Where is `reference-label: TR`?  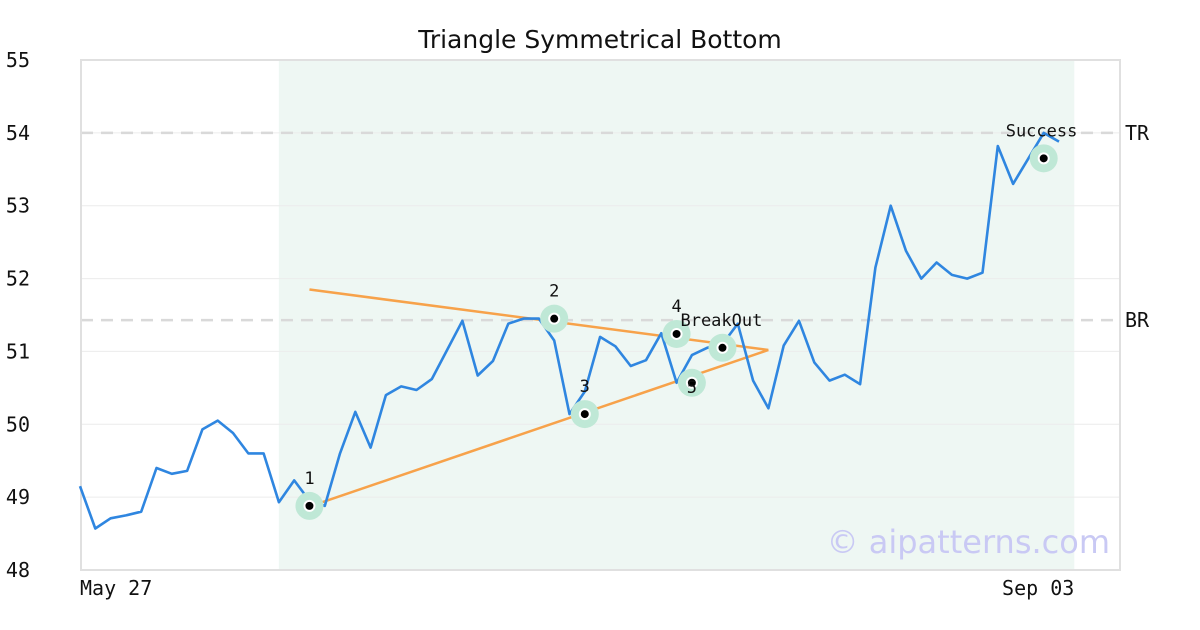 reference-label: TR is located at coordinates (1137, 133).